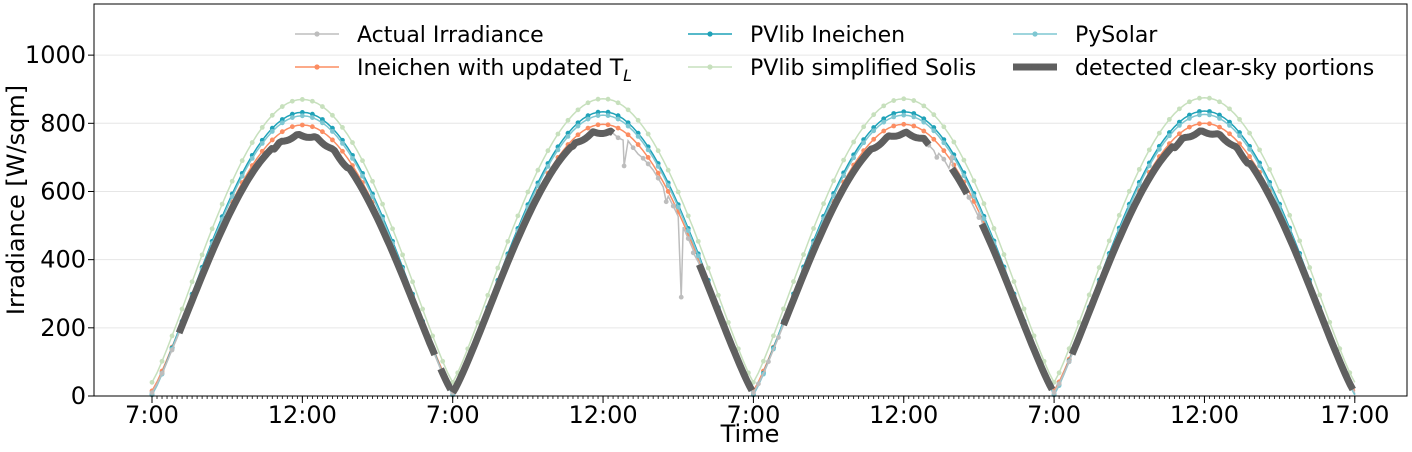 The width and height of the screenshot is (1412, 452). What do you see at coordinates (1224, 68) in the screenshot?
I see `legend-label: detected clear-sky portions` at bounding box center [1224, 68].